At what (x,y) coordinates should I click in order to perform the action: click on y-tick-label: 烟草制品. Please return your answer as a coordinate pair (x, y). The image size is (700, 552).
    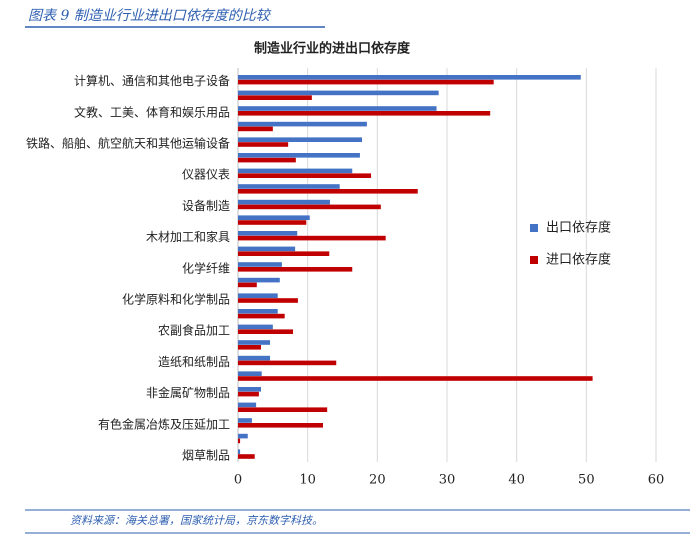
    Looking at the image, I should click on (206, 456).